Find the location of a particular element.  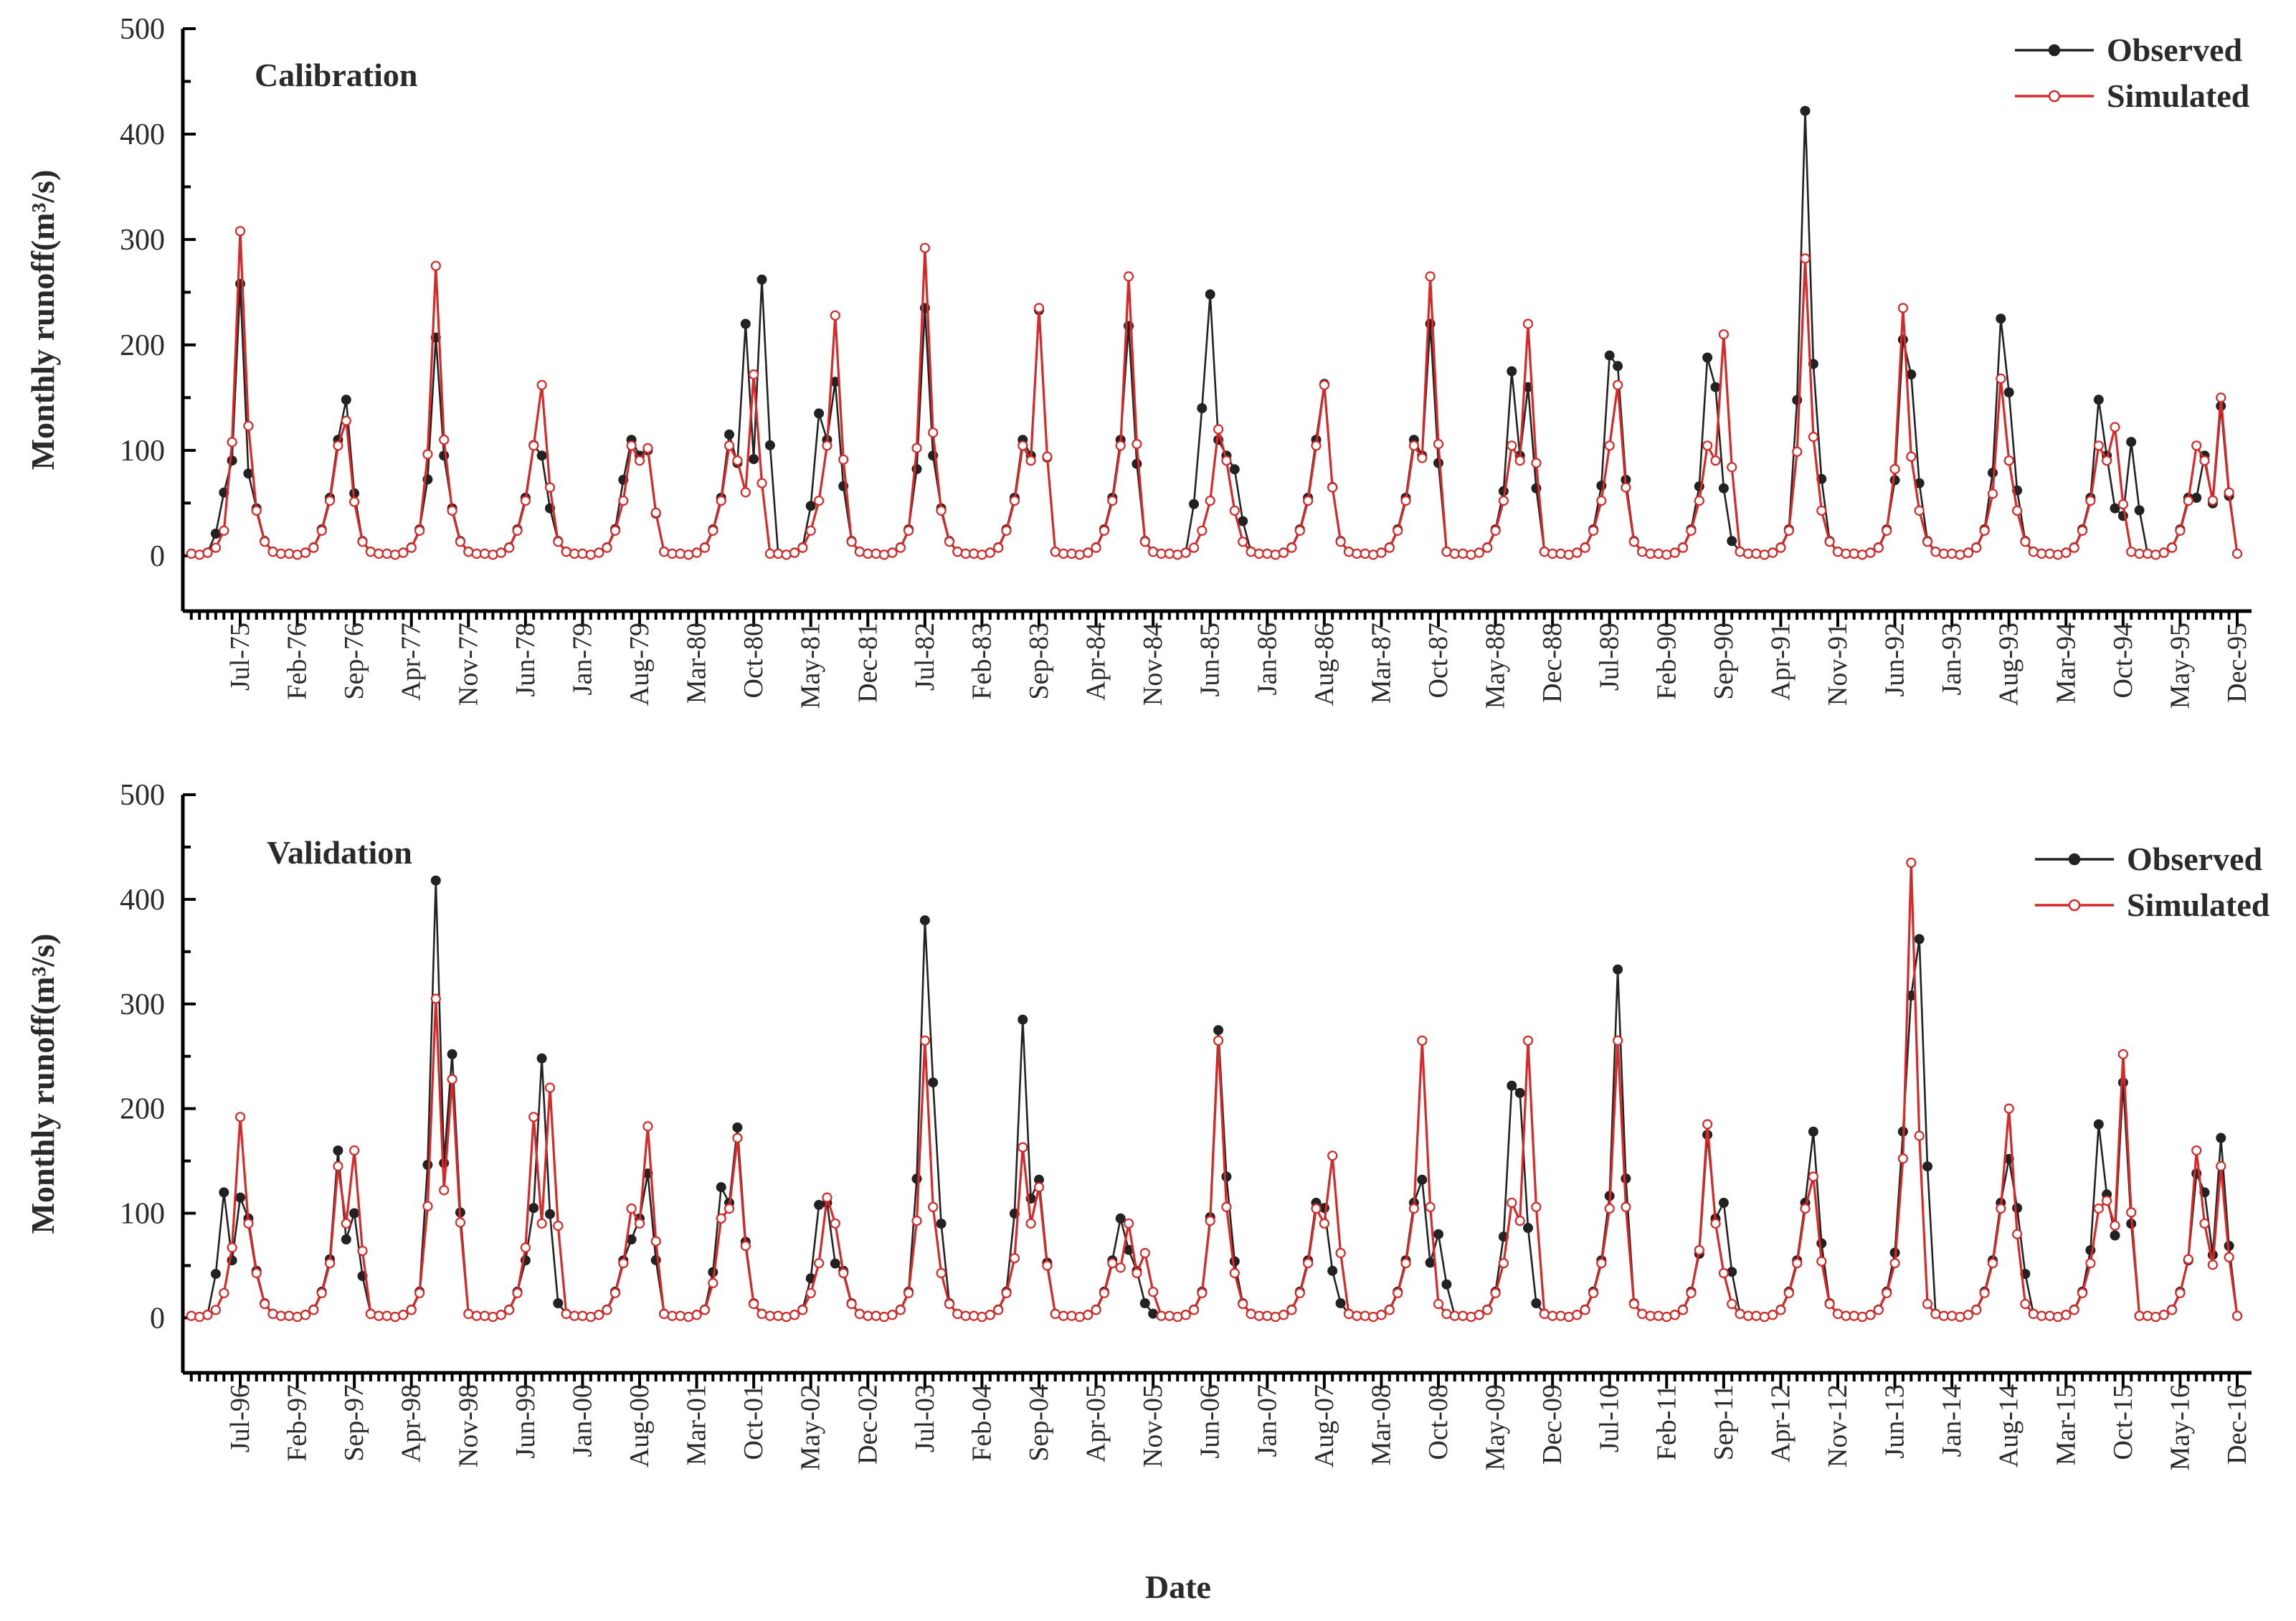

y-tick-label: 400 is located at coordinates (142, 134).